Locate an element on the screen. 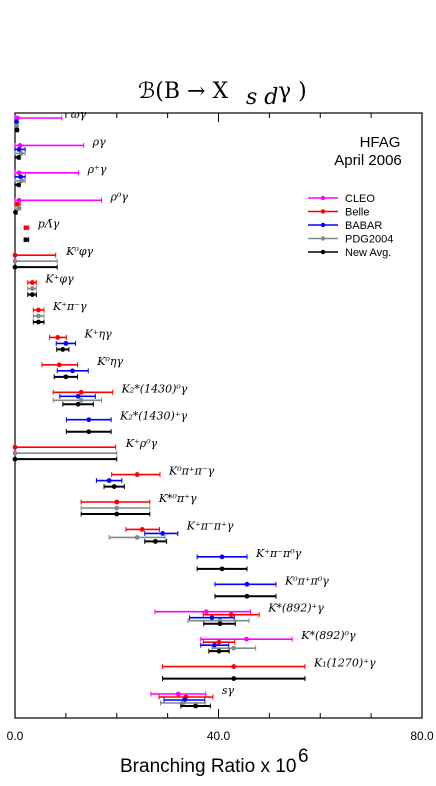 This screenshot has width=436, height=786. category-label: ρ⁺γ is located at coordinates (97, 169).